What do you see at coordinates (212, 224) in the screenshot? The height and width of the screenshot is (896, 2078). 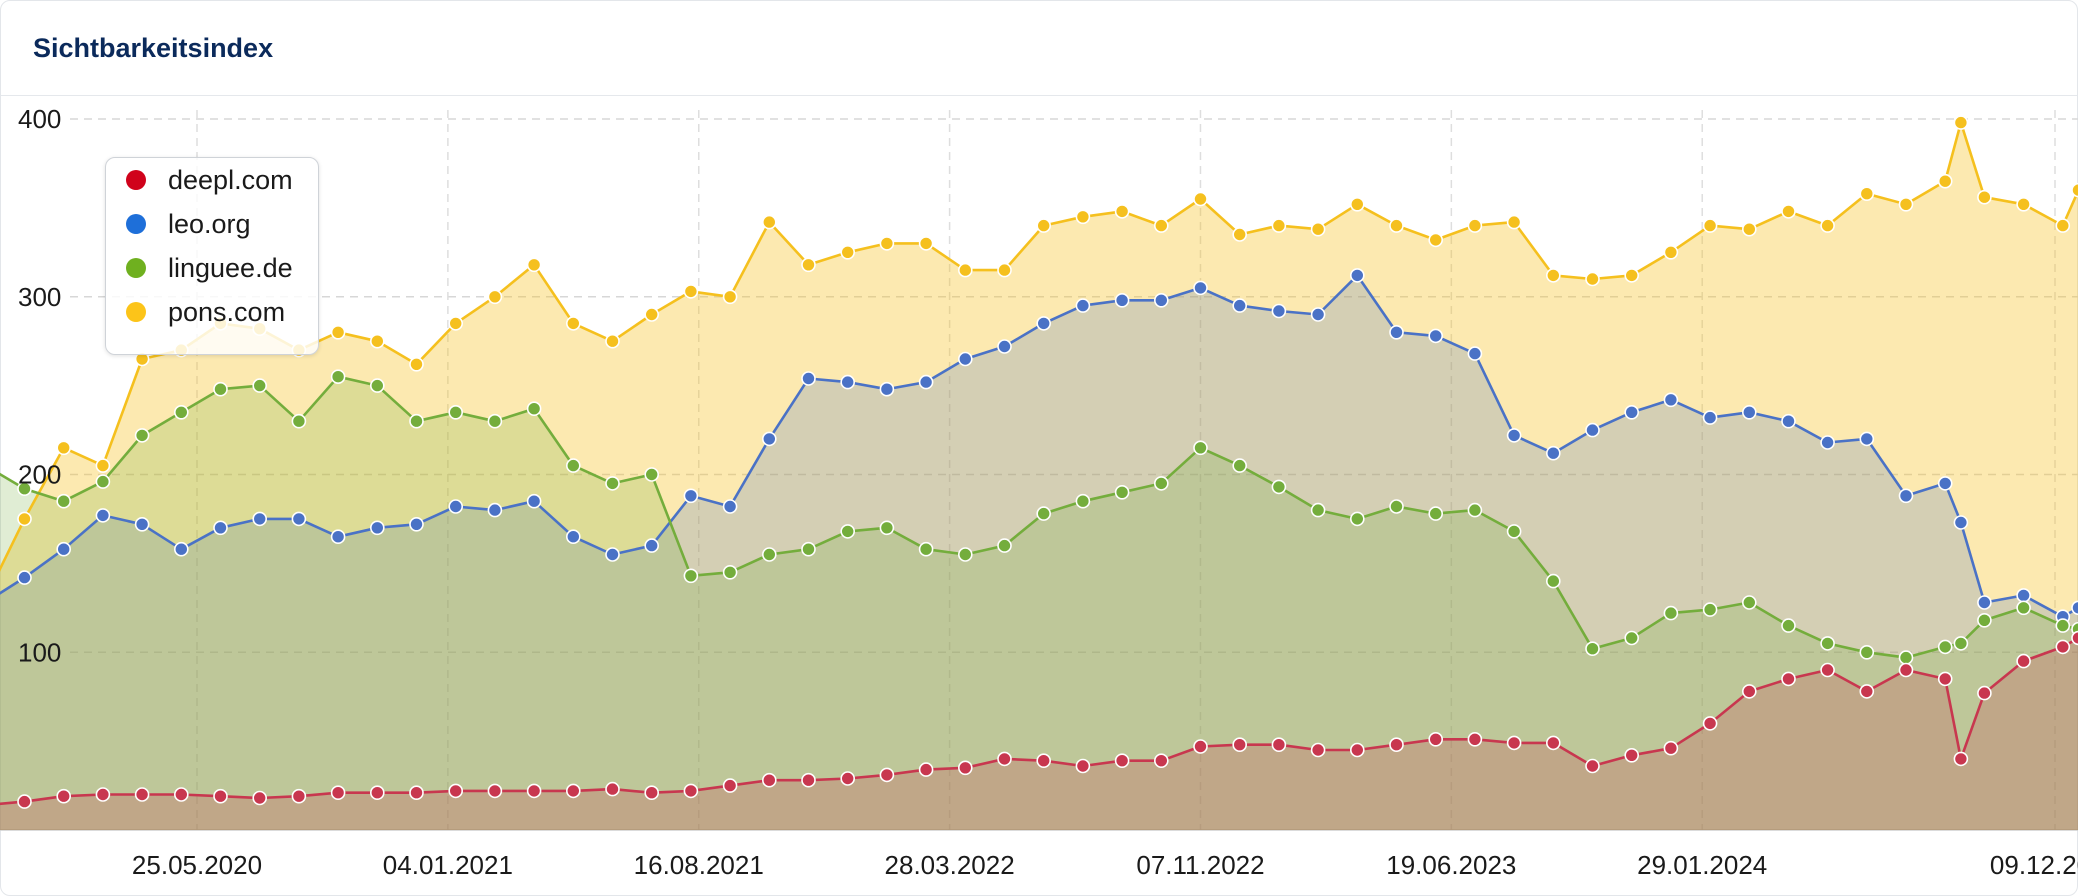 I see `legend-item-leo: leo.org` at bounding box center [212, 224].